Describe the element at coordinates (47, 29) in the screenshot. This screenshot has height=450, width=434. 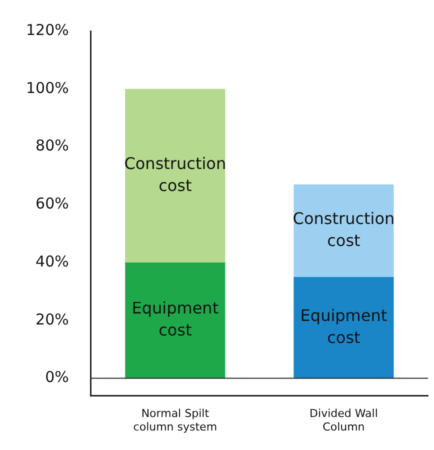
I see `y-tick-label: 120%` at that location.